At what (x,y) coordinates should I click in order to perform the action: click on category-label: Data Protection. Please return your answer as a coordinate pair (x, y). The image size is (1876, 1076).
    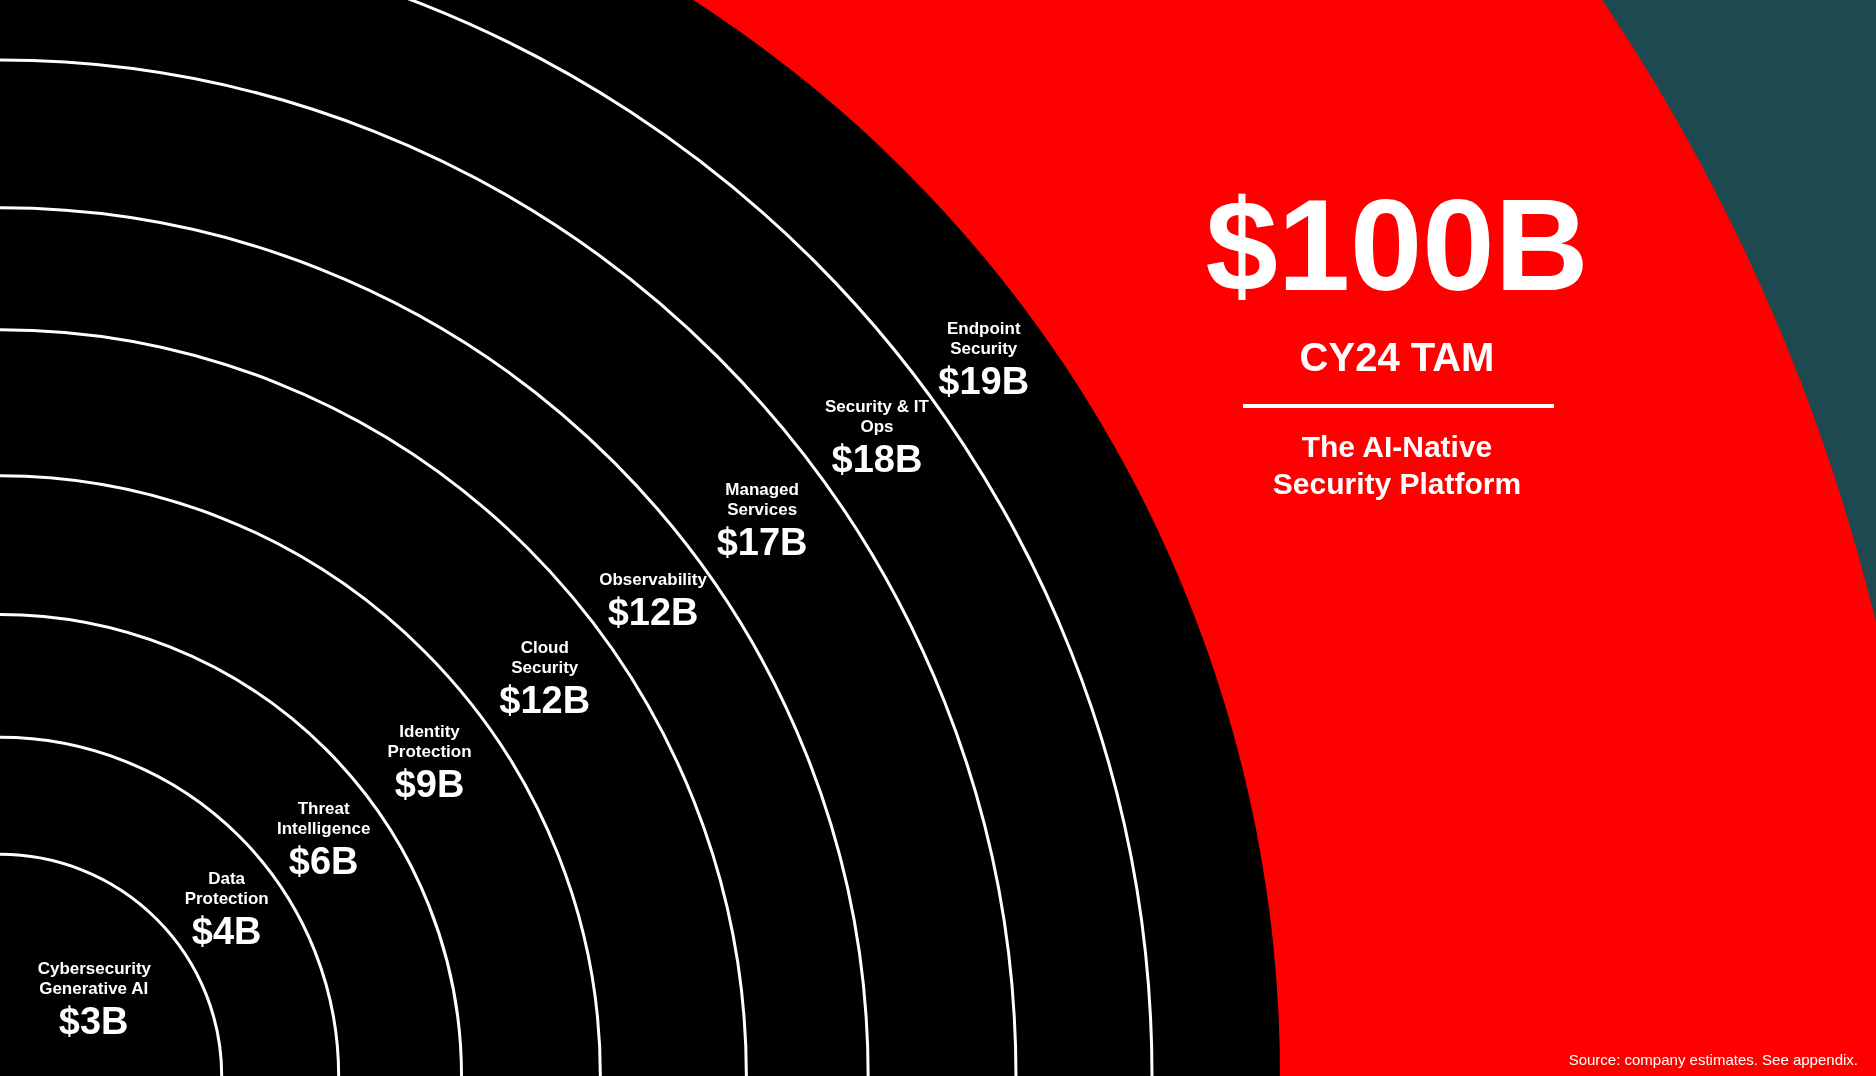
    Looking at the image, I should click on (226, 889).